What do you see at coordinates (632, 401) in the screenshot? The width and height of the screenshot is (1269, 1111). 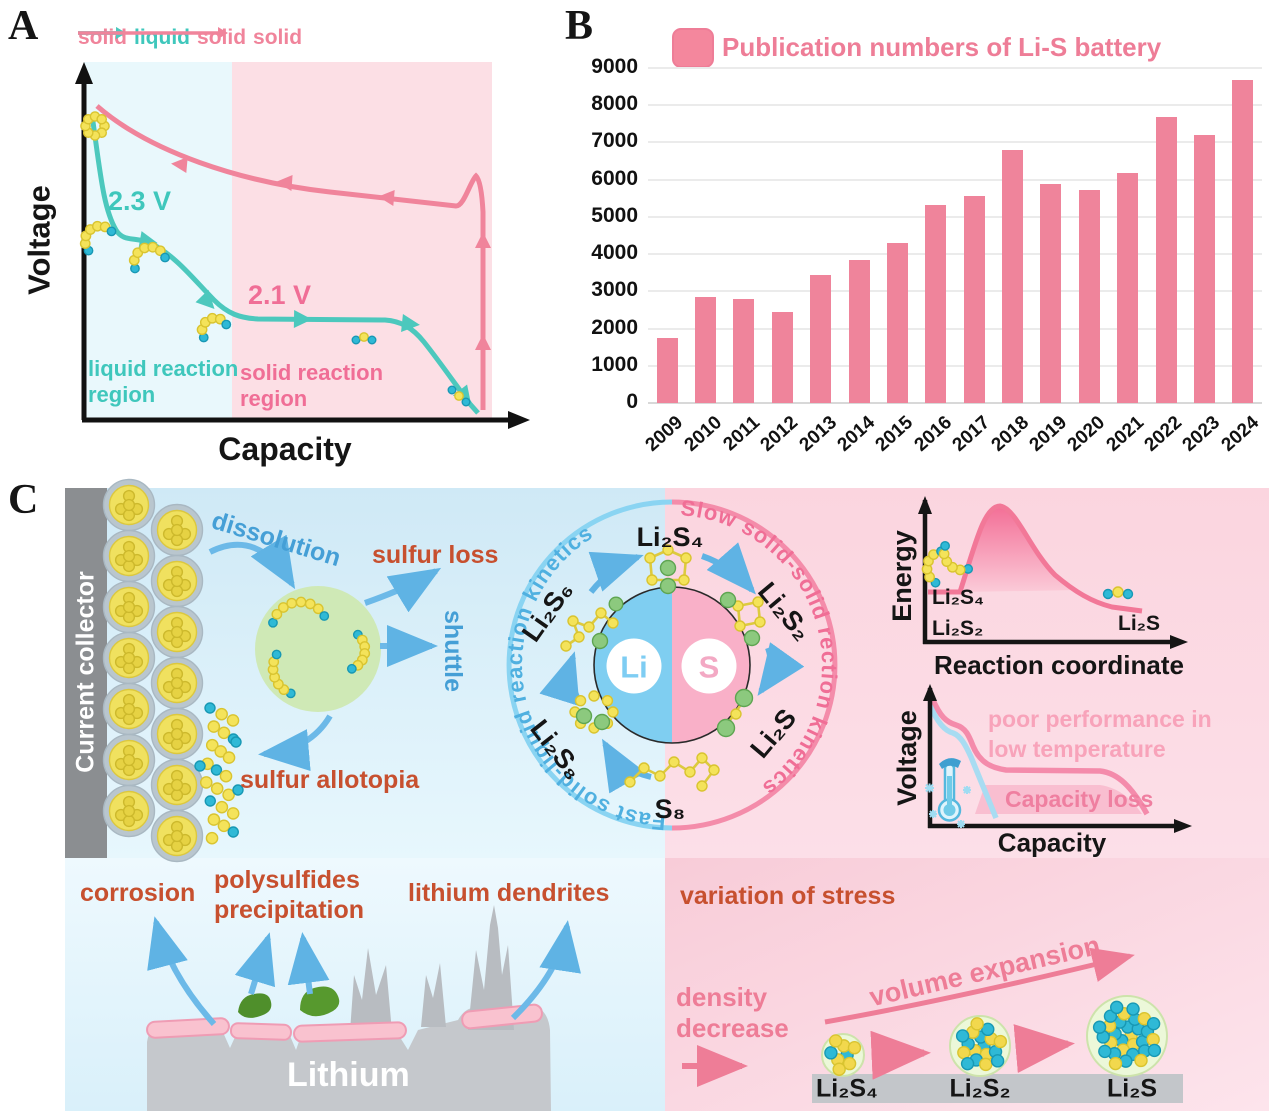 I see `y-axis-tick: 0` at bounding box center [632, 401].